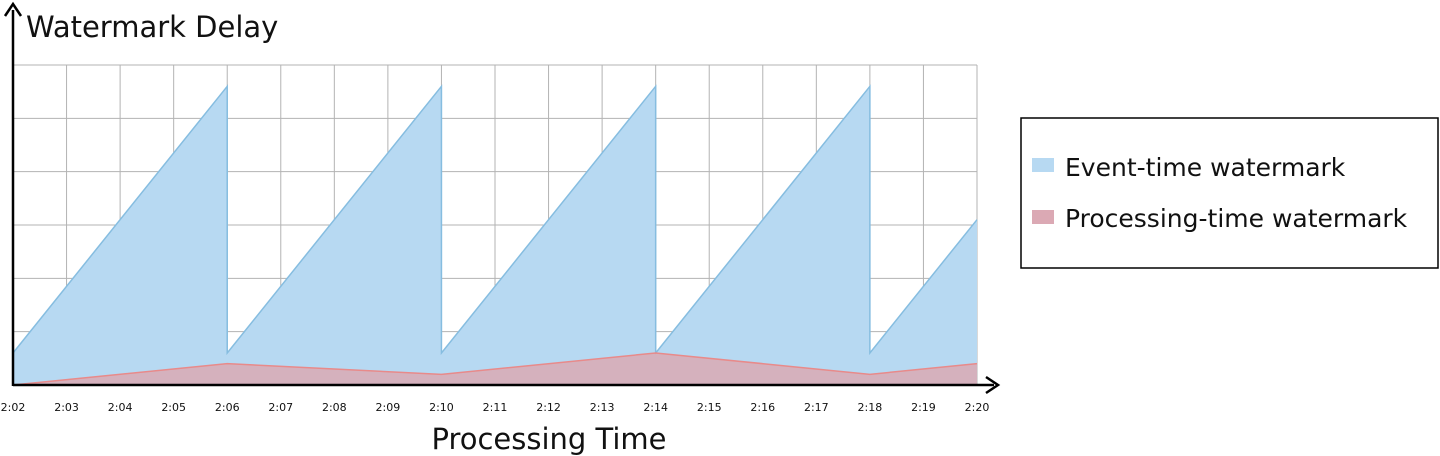 The height and width of the screenshot is (456, 1440). Describe the element at coordinates (709, 407) in the screenshot. I see `x-tick-label: 2:15` at that location.